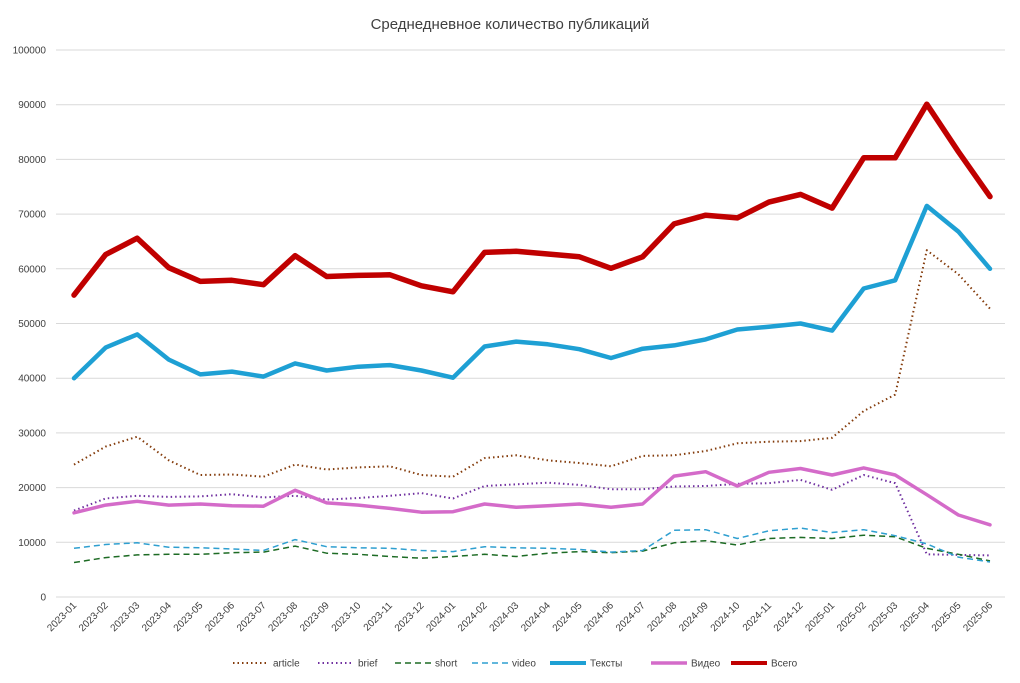 The height and width of the screenshot is (683, 1020). I want to click on x-tick-label: 2024-05, so click(568, 617).